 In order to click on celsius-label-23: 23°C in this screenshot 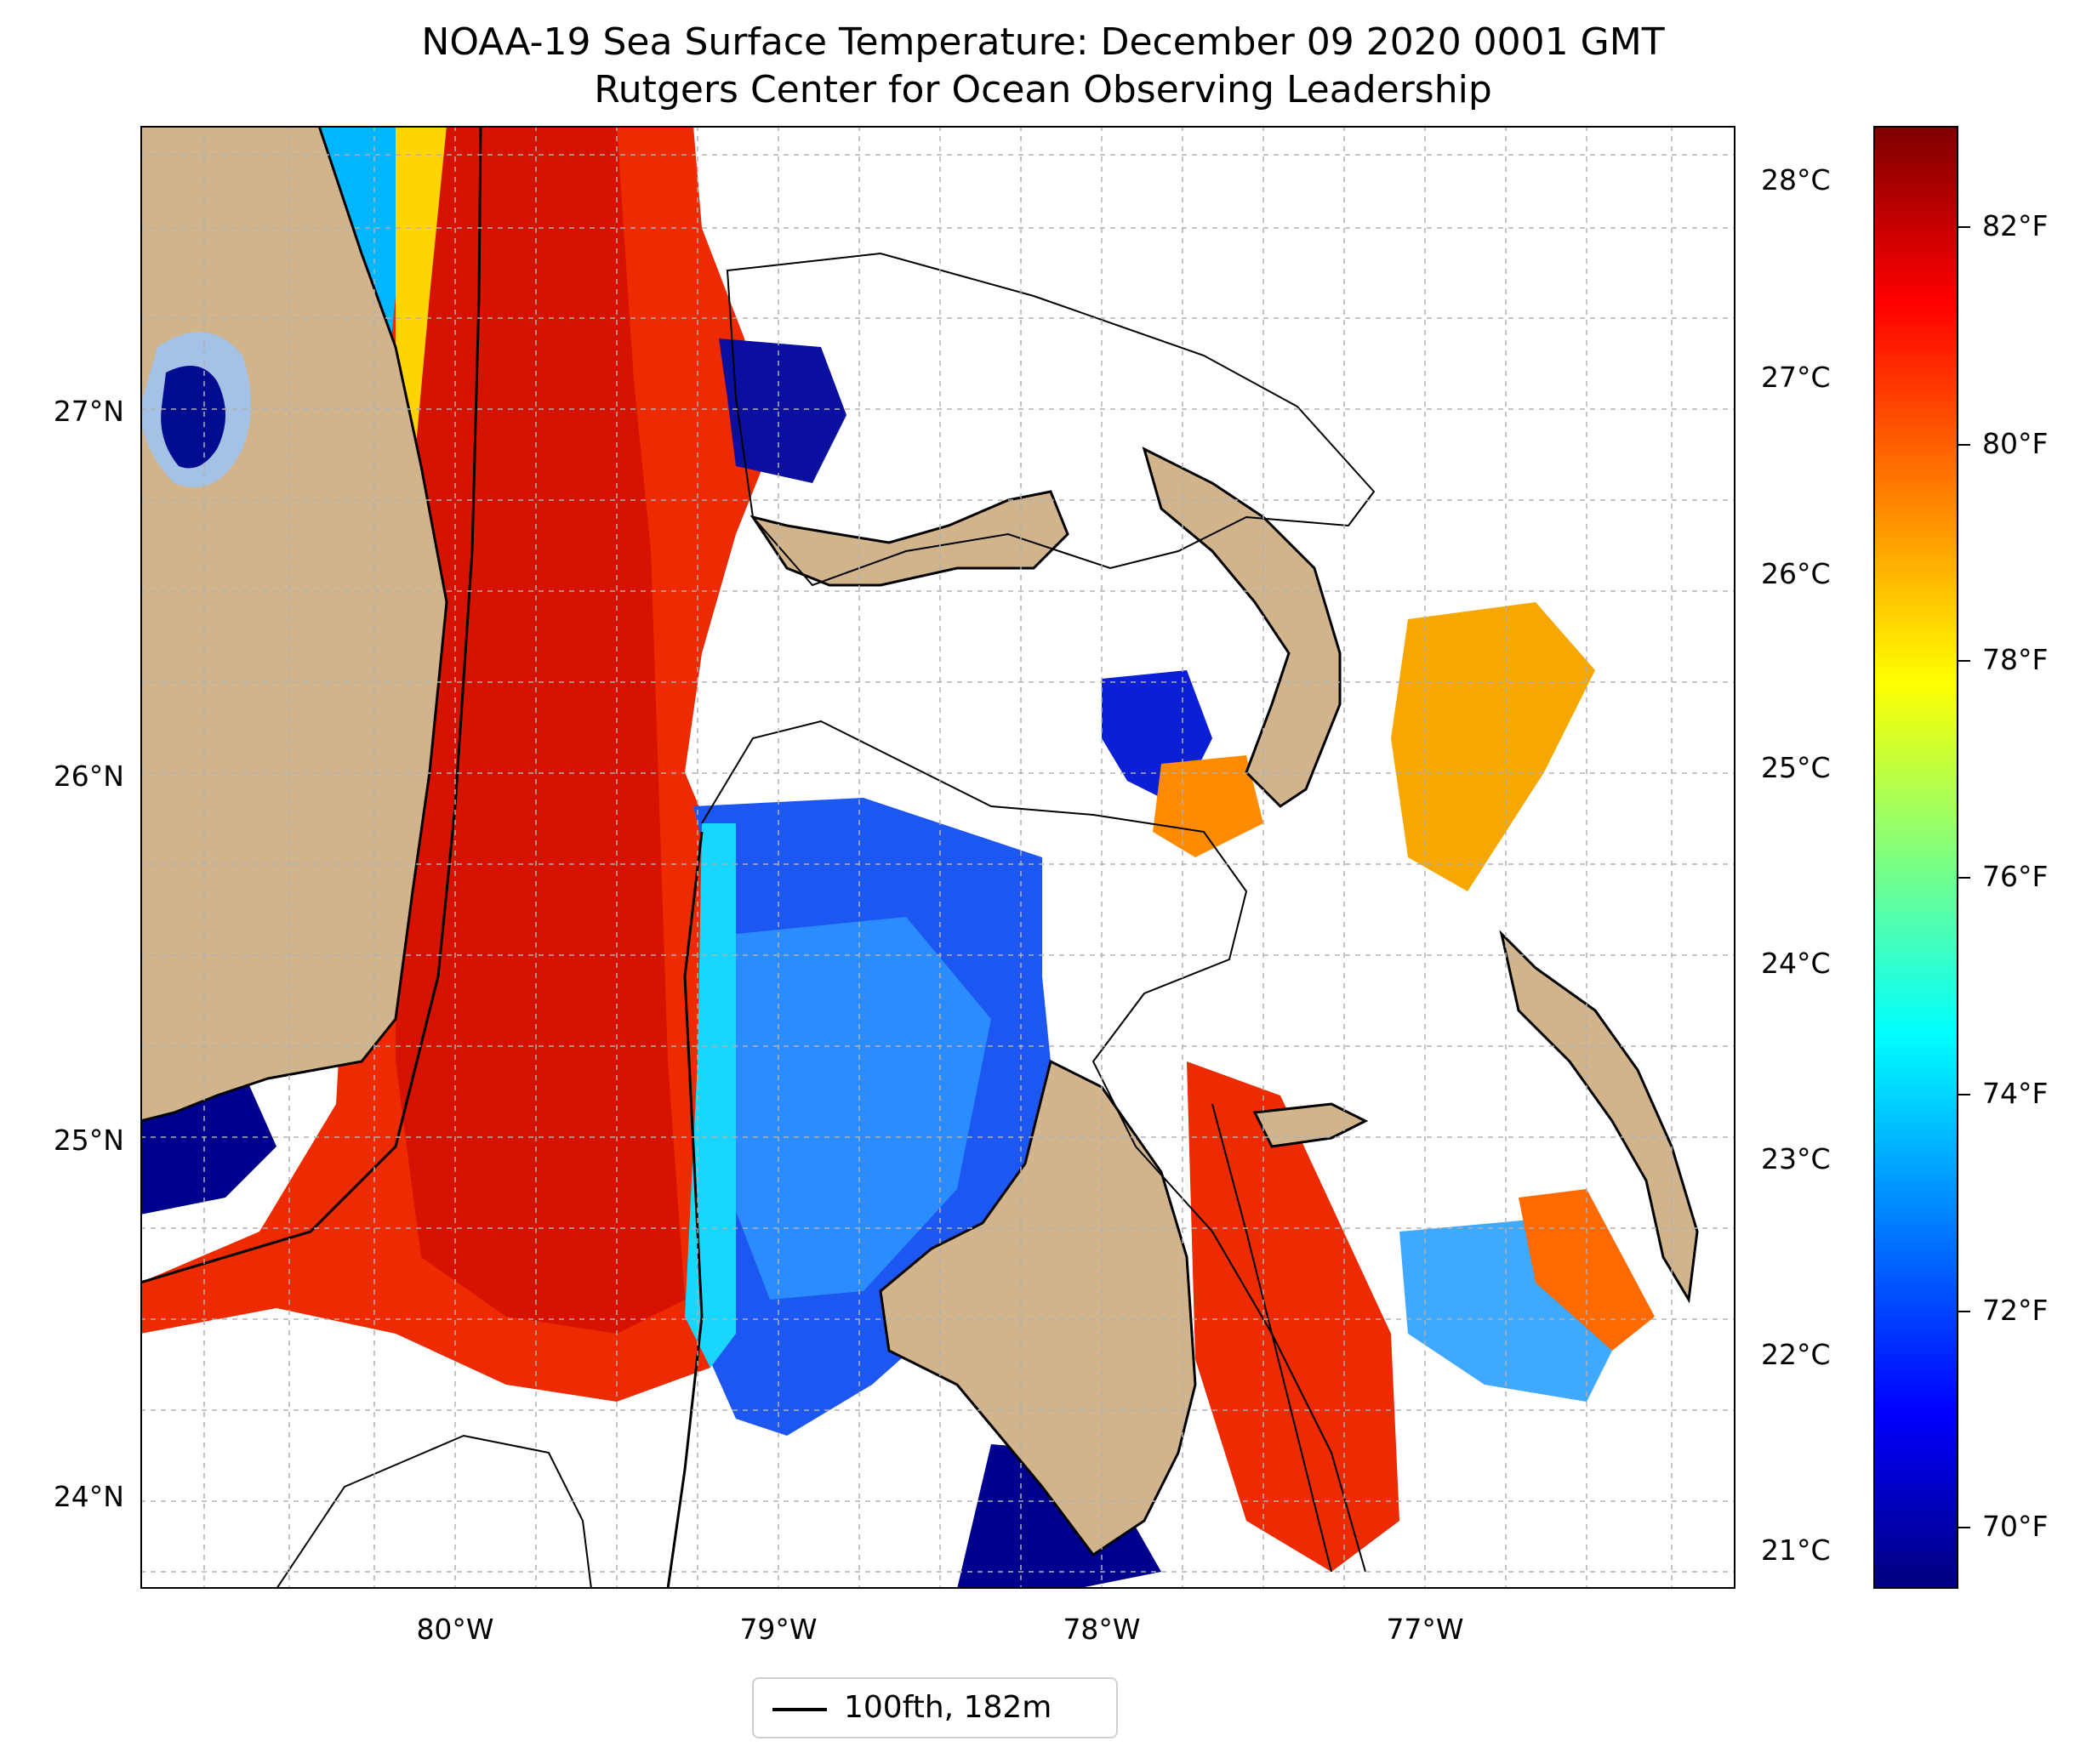, I will do `click(1796, 1158)`.